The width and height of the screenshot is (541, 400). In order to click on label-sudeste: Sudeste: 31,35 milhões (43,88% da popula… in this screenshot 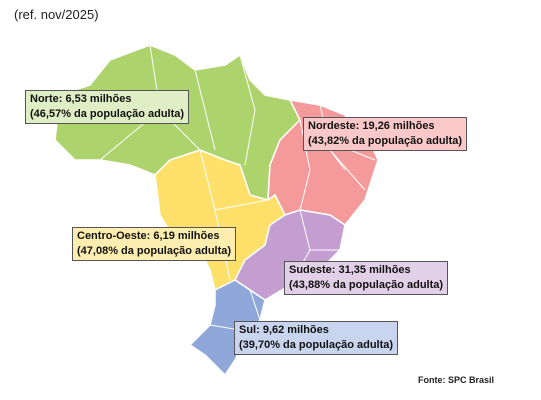, I will do `click(366, 278)`.